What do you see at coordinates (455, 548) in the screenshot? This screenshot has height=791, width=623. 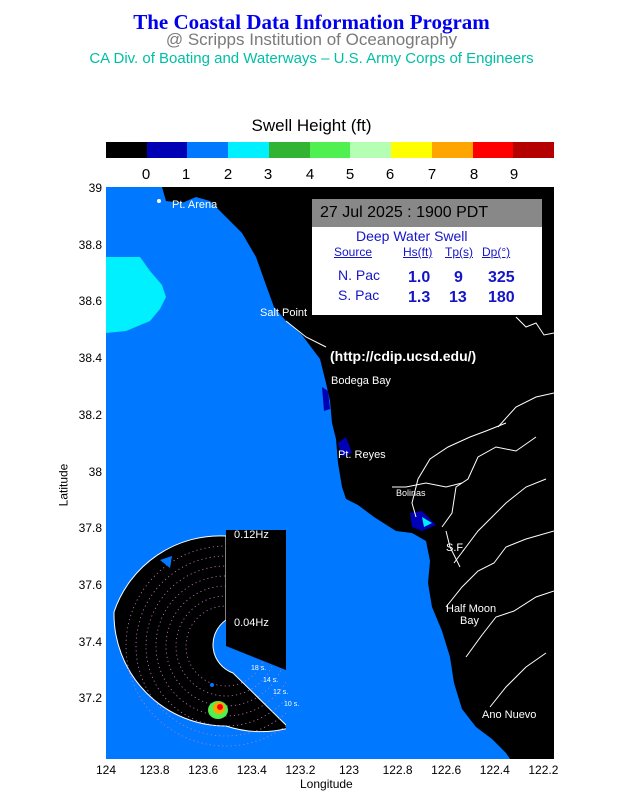 I see `label-sf: S.F.` at bounding box center [455, 548].